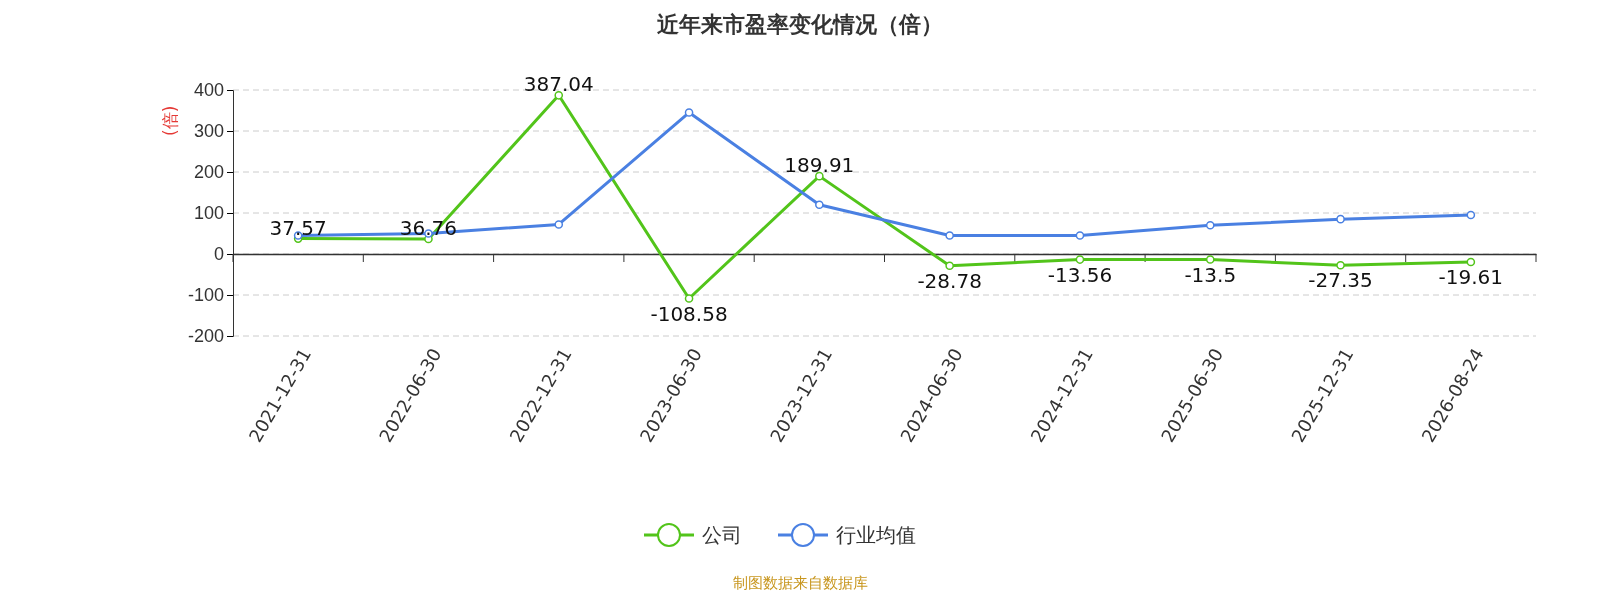  Describe the element at coordinates (1210, 274) in the screenshot. I see `data-label: -13.5` at that location.